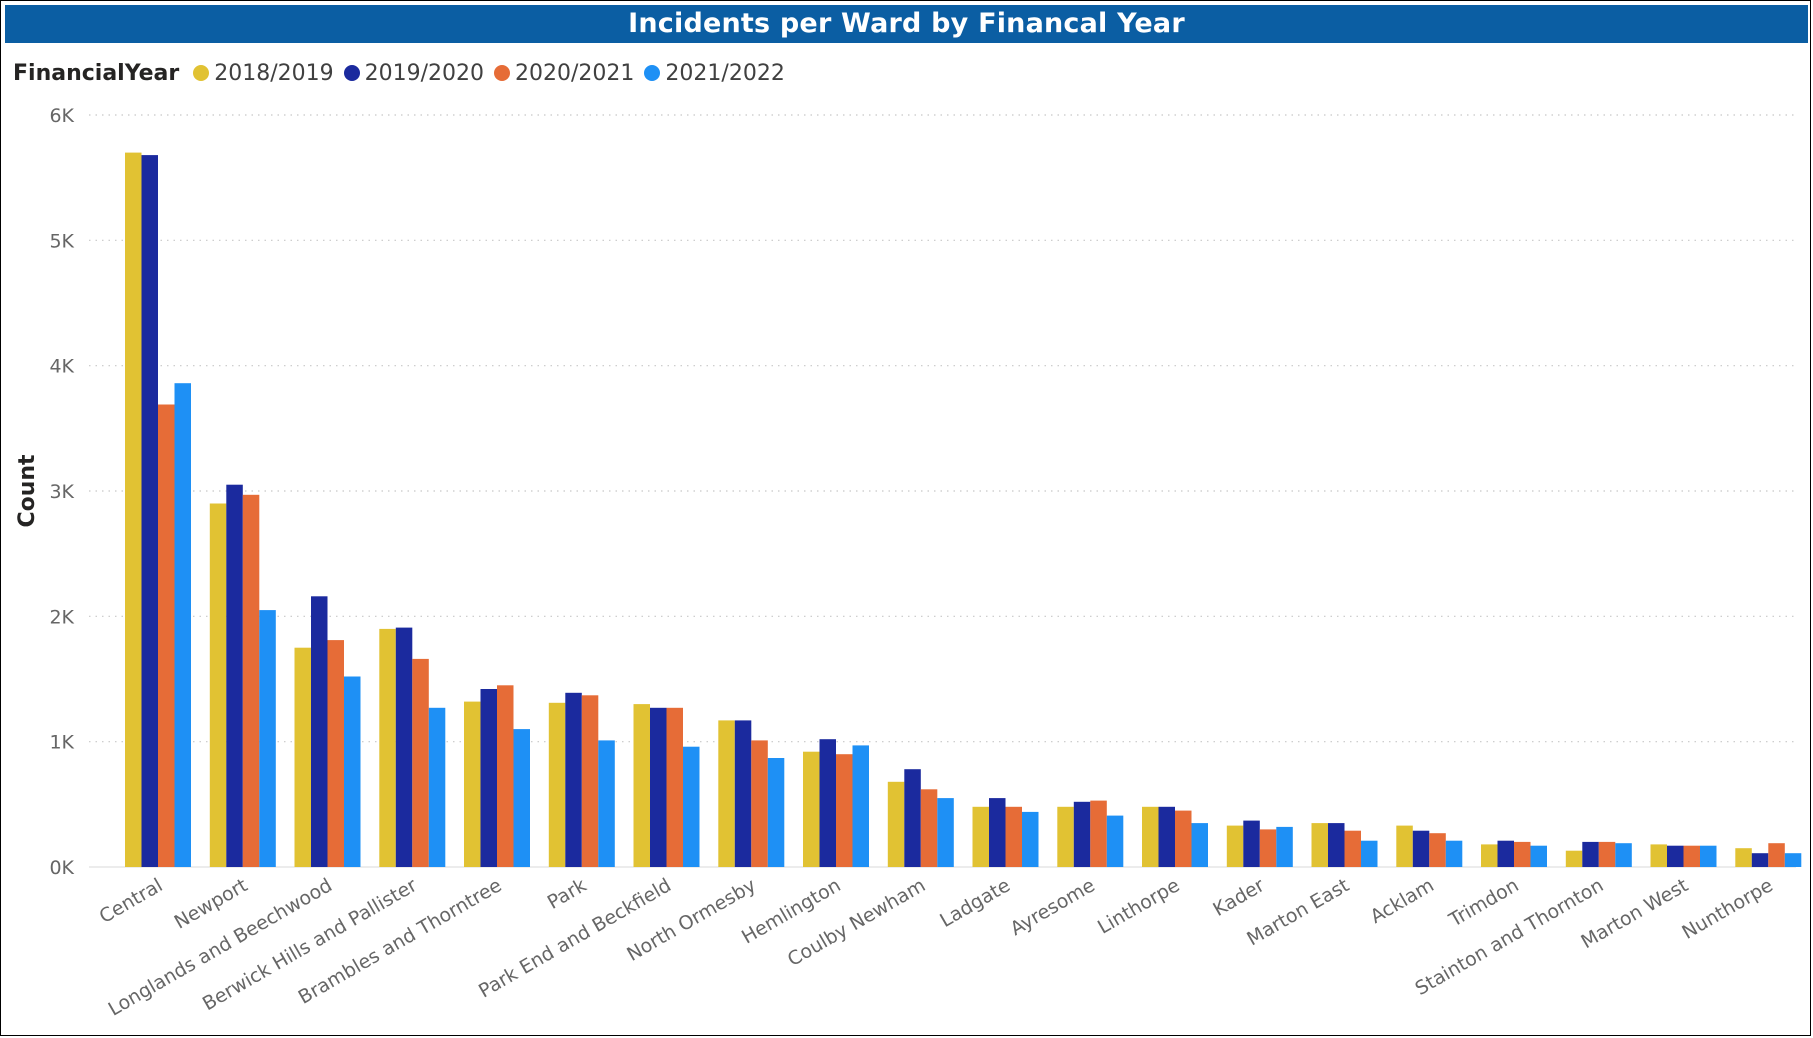 Image resolution: width=1813 pixels, height=1038 pixels. I want to click on legend-title: FinancialYear, so click(96, 73).